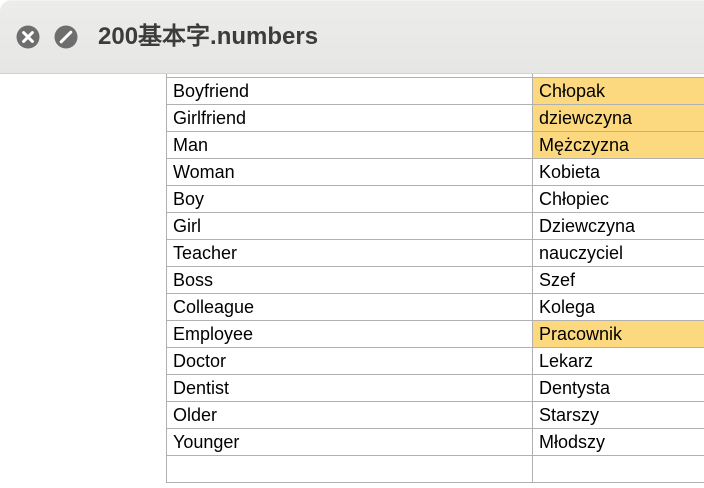 This screenshot has width=704, height=488. Describe the element at coordinates (349, 91) in the screenshot. I see `cell-english: Boyfriend` at that location.